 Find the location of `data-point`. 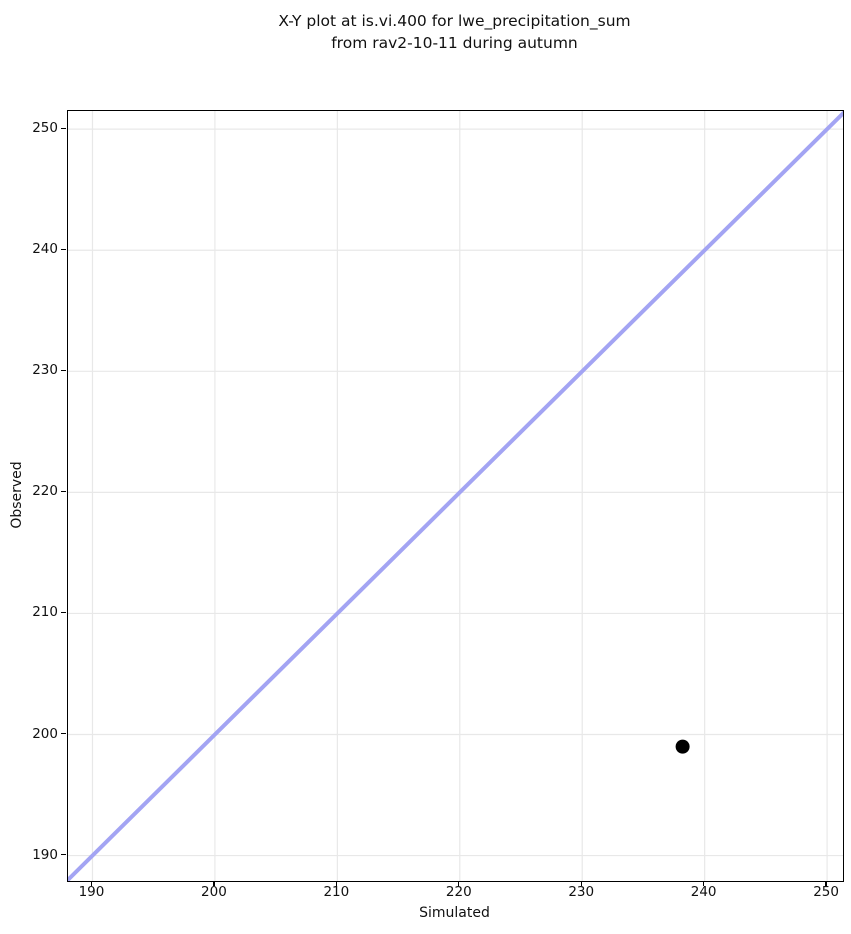

data-point is located at coordinates (682, 746).